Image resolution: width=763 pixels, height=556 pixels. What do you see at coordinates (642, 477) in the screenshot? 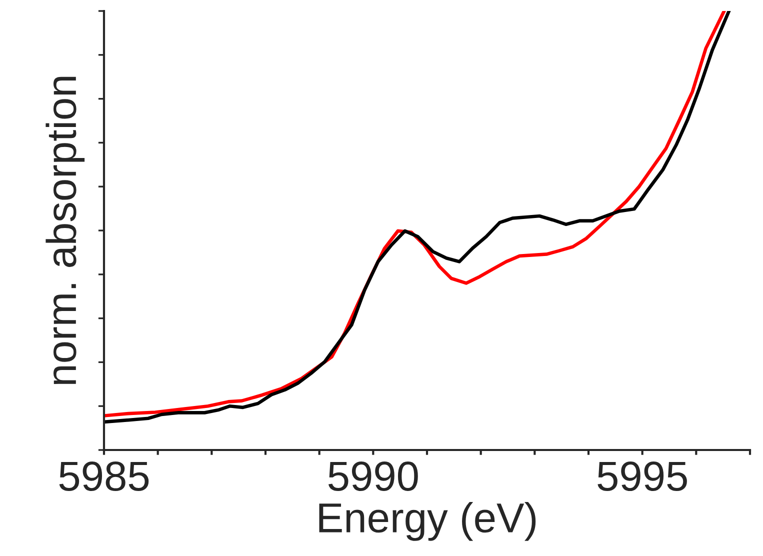
I see `x-tick-label: 5995` at bounding box center [642, 477].